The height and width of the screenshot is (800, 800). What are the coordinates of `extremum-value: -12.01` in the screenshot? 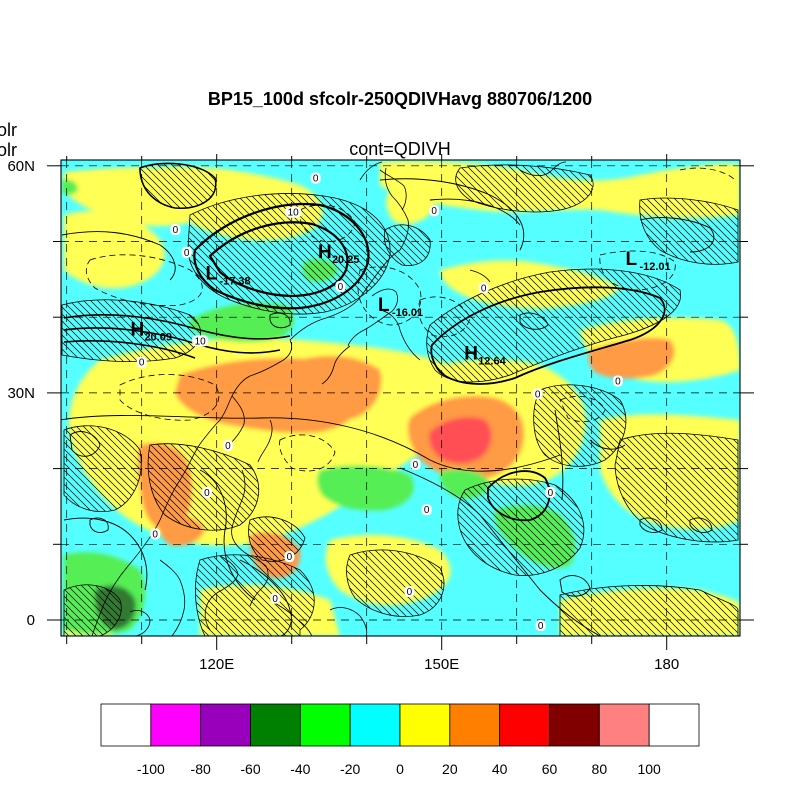 It's located at (654, 267).